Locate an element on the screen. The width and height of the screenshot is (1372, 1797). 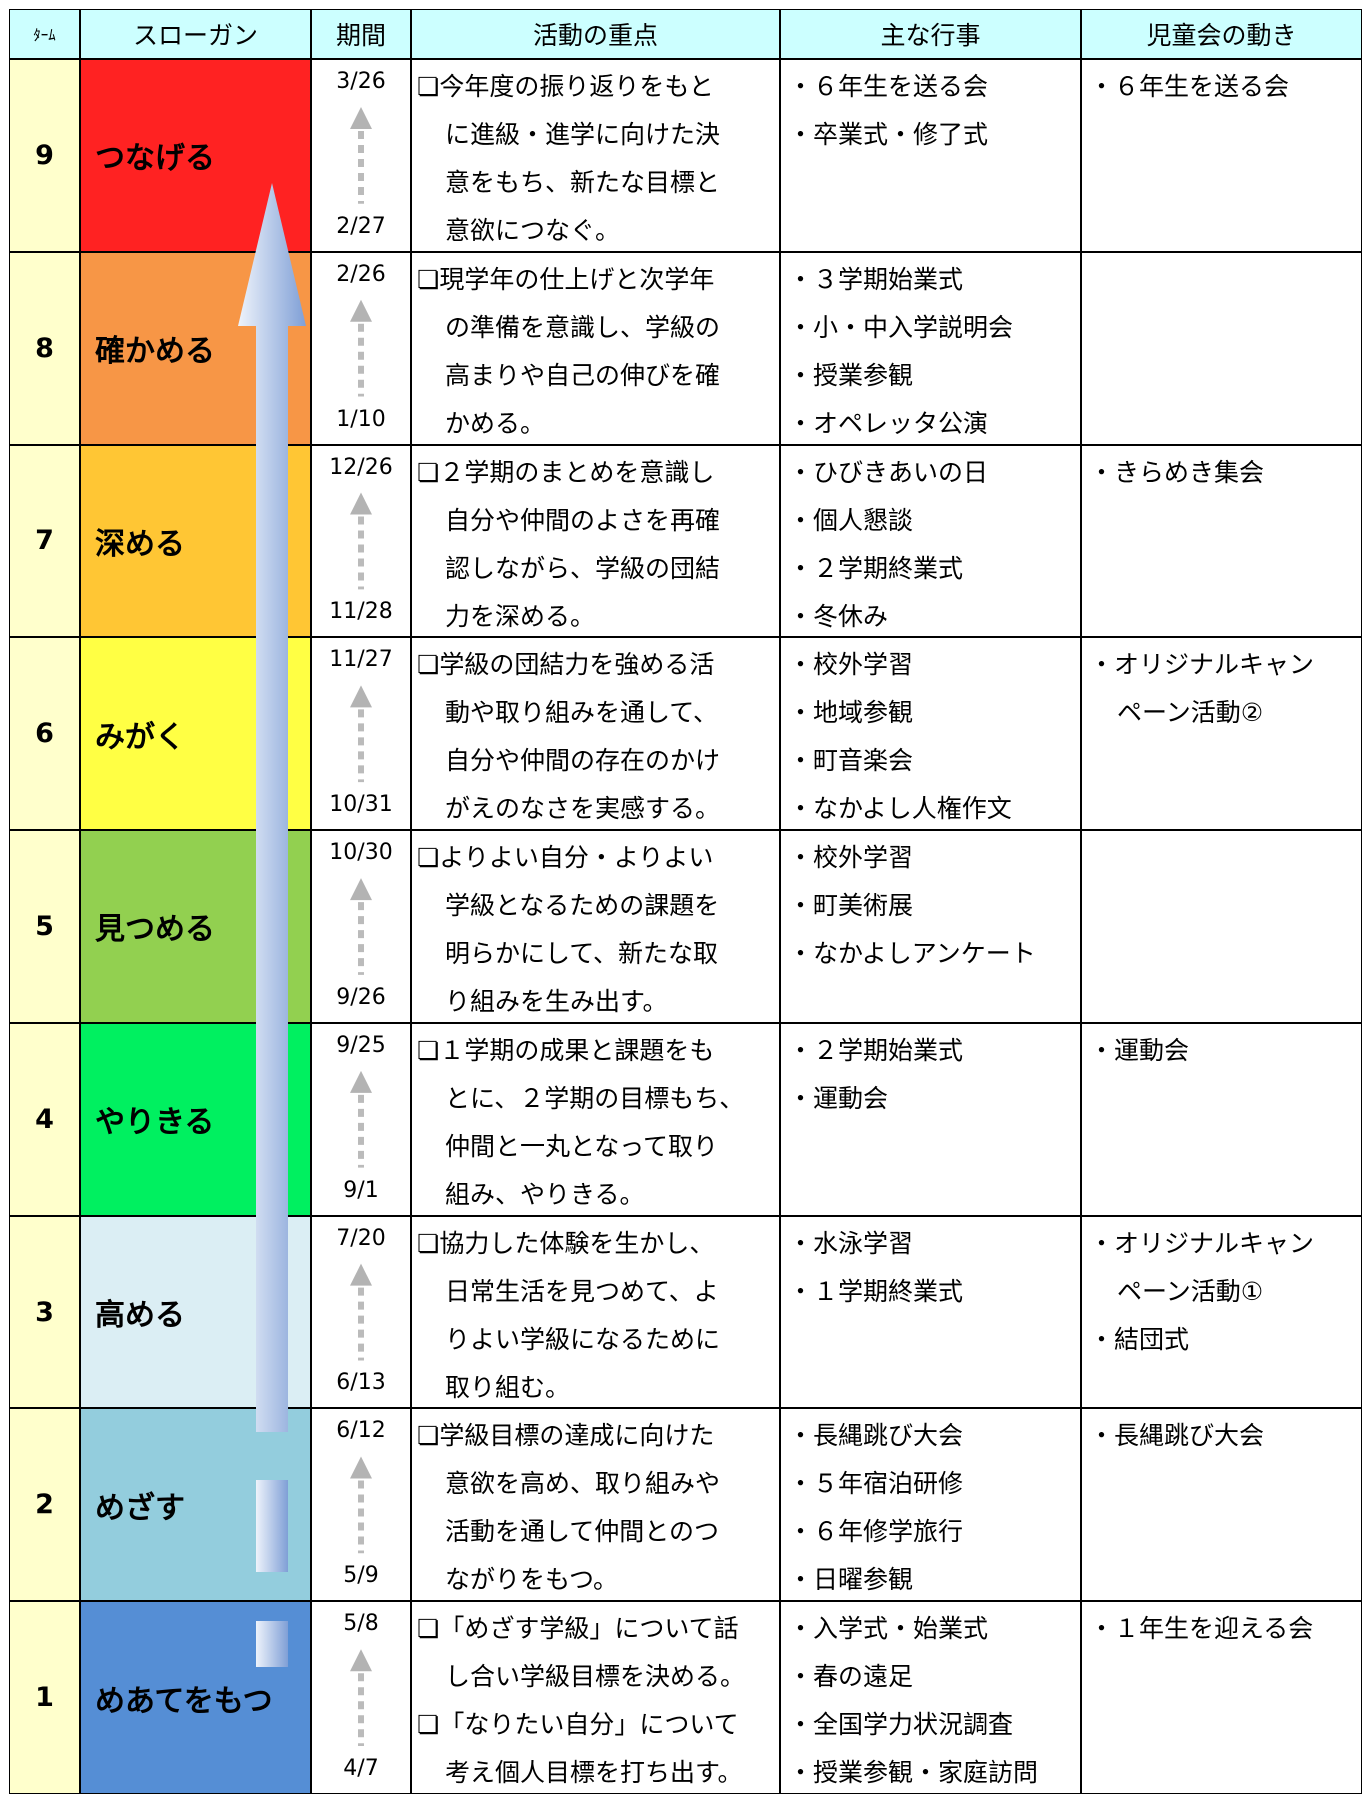
council-line: ペーン活動① is located at coordinates (1190, 1291).